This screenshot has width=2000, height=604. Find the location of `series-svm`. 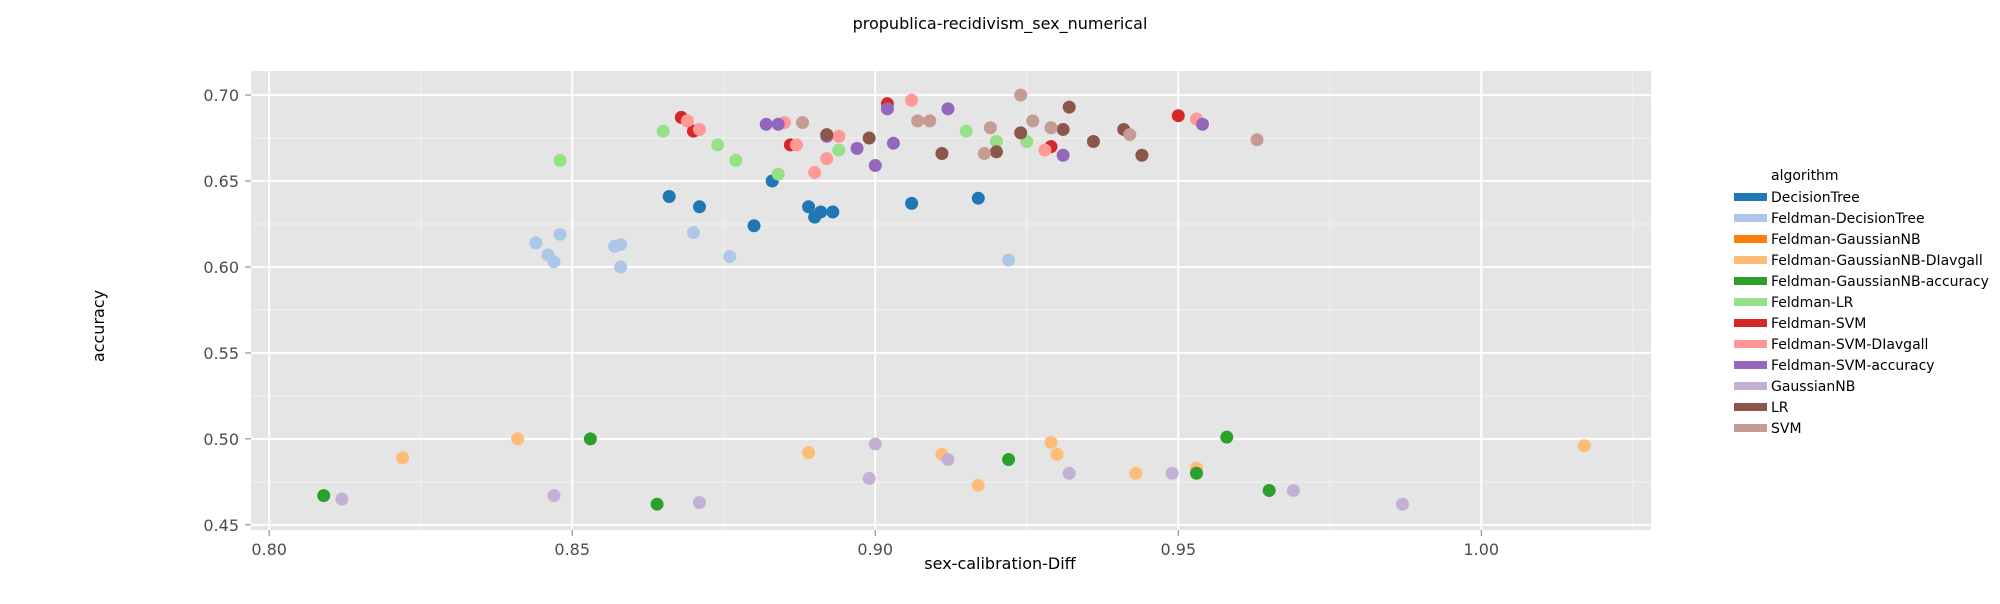

series-svm is located at coordinates (1030, 124).